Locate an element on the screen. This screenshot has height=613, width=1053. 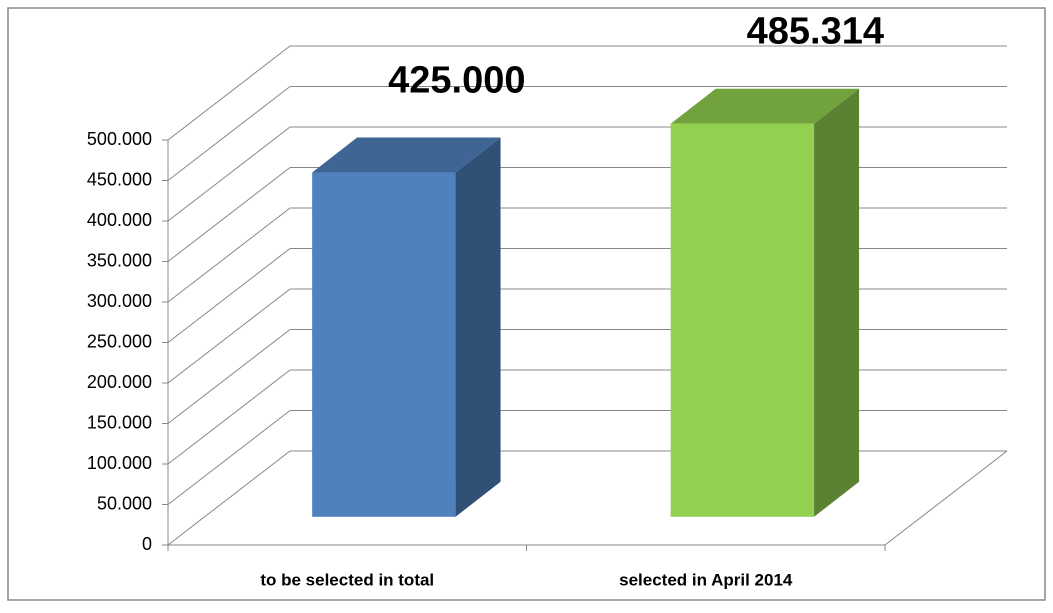
y-tick-label: 50.000 is located at coordinates (124, 503).